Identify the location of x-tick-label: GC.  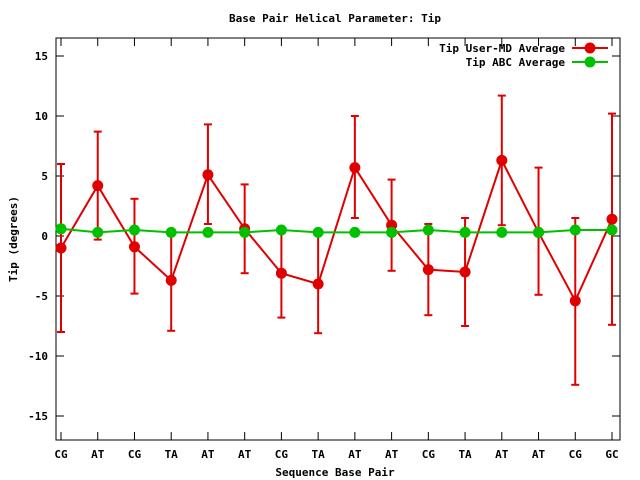
(611, 454).